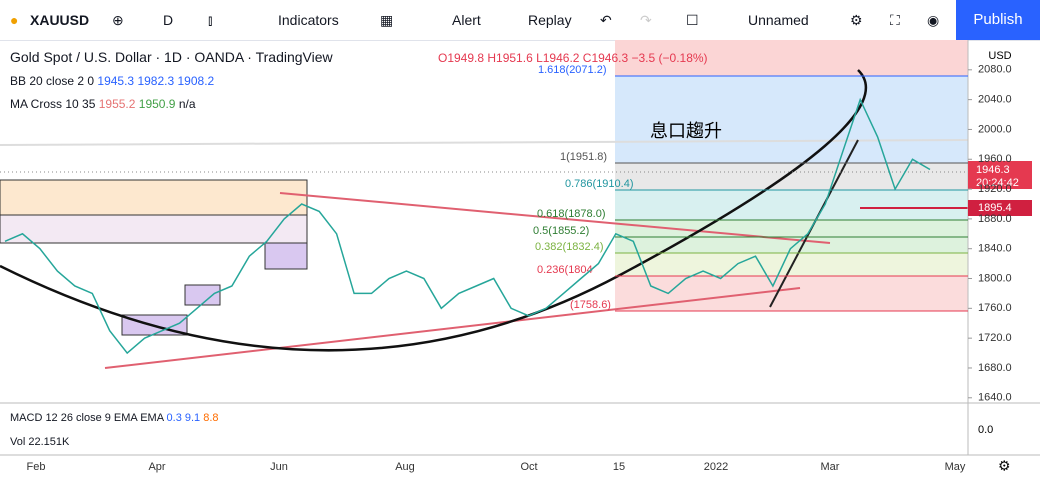 The height and width of the screenshot is (485, 1040). Describe the element at coordinates (14, 20) in the screenshot. I see `symbol-icon: ●` at that location.